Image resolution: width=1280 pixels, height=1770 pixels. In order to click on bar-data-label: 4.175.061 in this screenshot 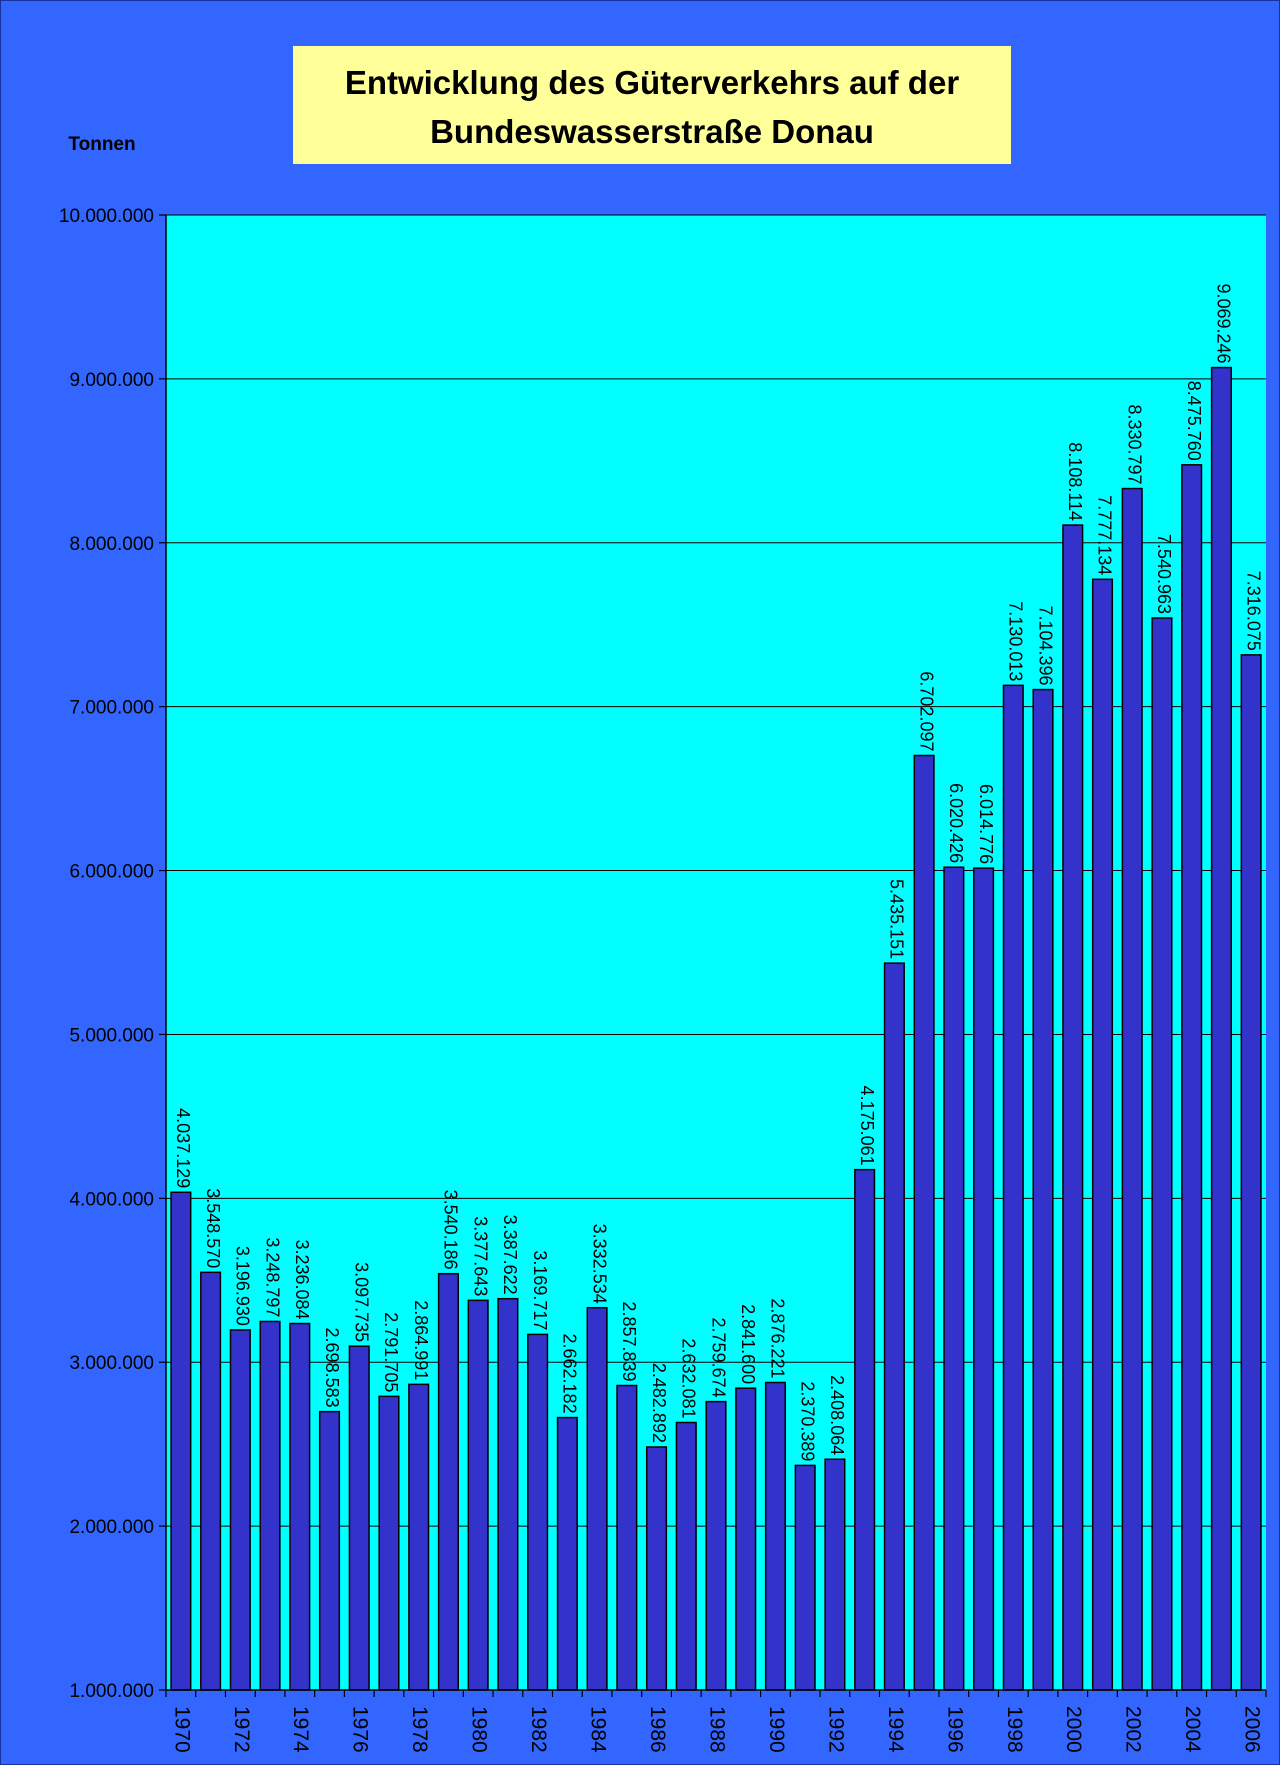, I will do `click(867, 1126)`.